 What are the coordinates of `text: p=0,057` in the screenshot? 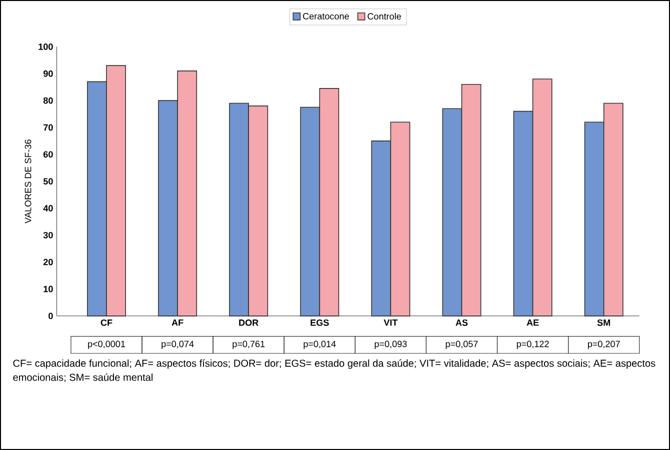 It's located at (462, 344).